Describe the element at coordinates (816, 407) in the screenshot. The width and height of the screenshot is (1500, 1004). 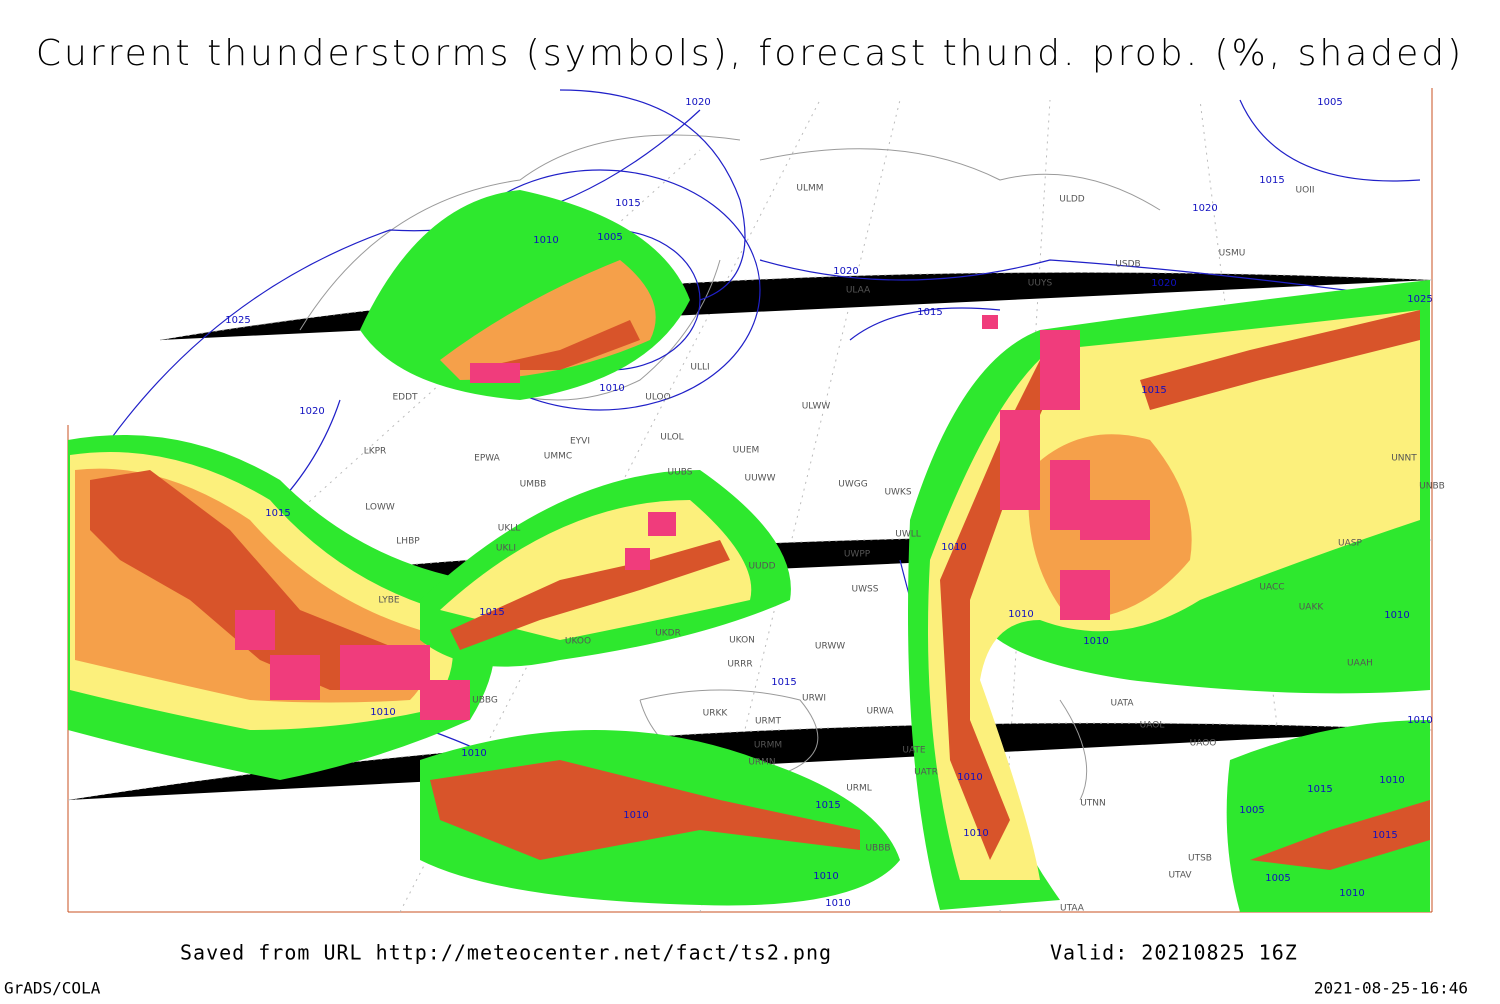
I see `station-code: ULWW` at that location.